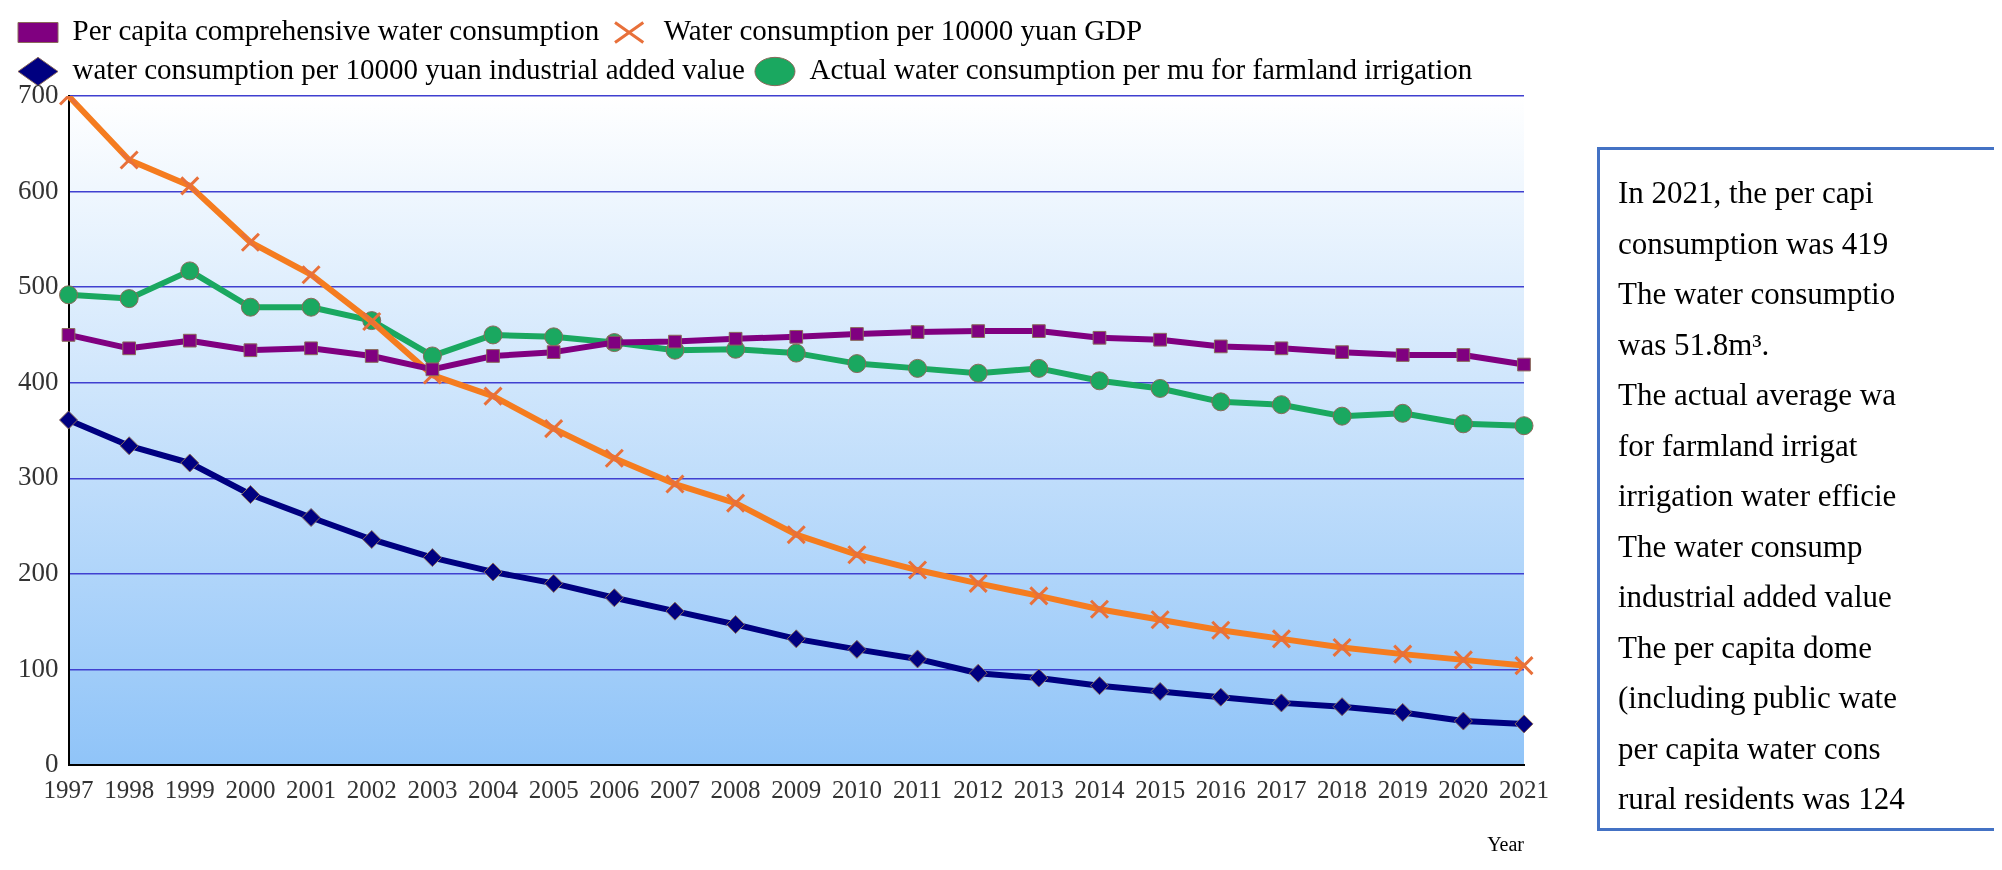 The height and width of the screenshot is (870, 2002). I want to click on x-tick-label: 2010, so click(856, 789).